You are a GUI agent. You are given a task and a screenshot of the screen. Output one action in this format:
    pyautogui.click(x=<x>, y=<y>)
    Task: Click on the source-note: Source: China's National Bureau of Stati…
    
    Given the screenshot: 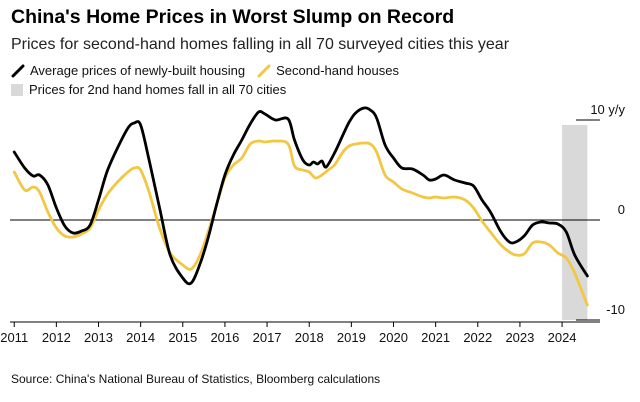 What is the action you would take?
    pyautogui.click(x=196, y=379)
    